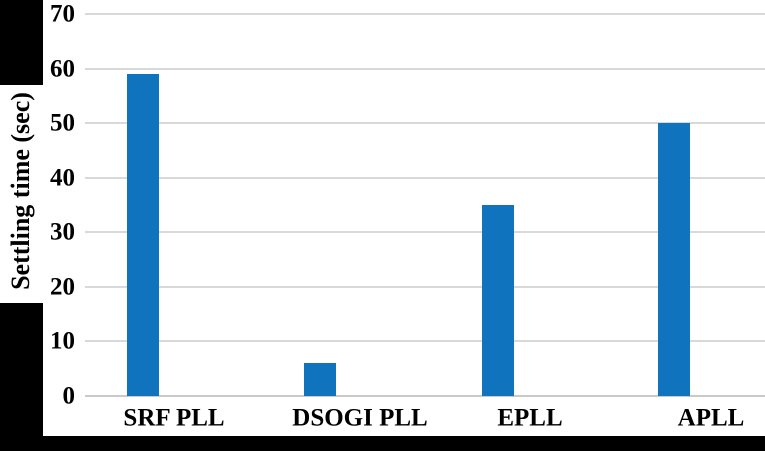 The width and height of the screenshot is (765, 451). What do you see at coordinates (62, 232) in the screenshot?
I see `y-tick-label-30: 30` at bounding box center [62, 232].